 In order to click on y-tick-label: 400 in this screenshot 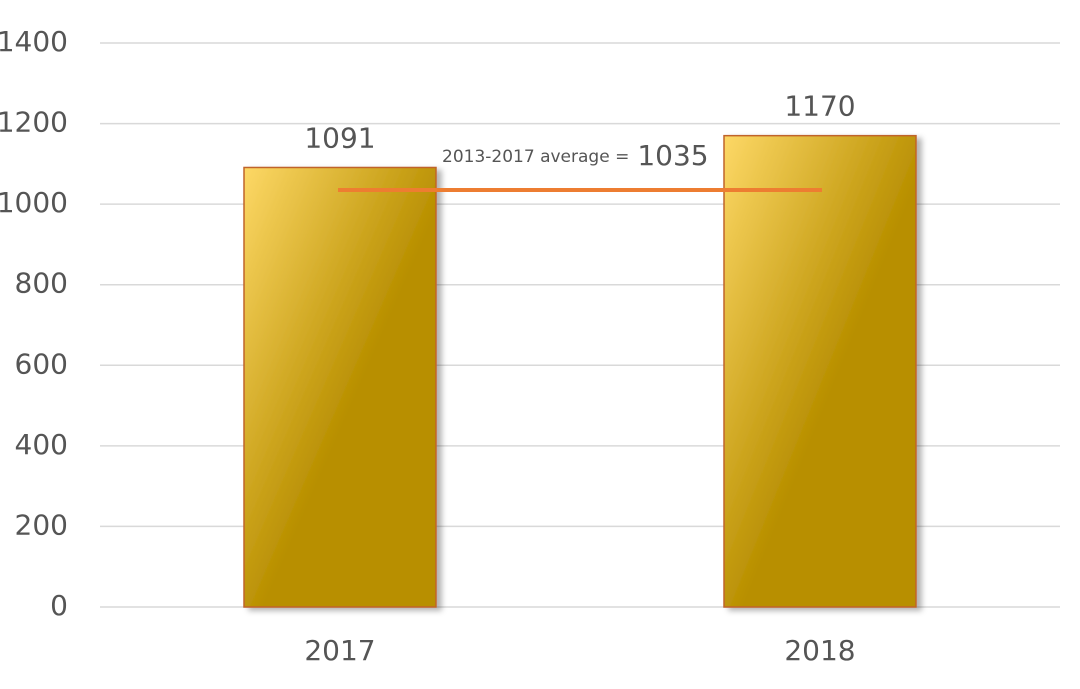, I will do `click(41, 444)`.